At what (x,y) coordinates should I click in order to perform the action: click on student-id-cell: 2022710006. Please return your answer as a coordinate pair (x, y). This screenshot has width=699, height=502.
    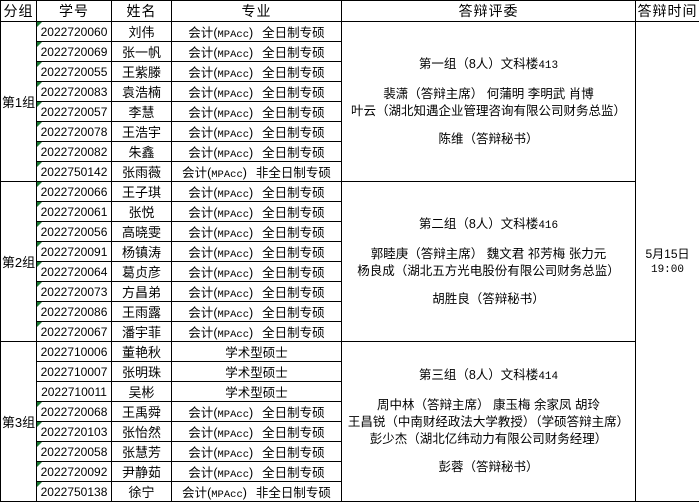
    Looking at the image, I should click on (74, 352).